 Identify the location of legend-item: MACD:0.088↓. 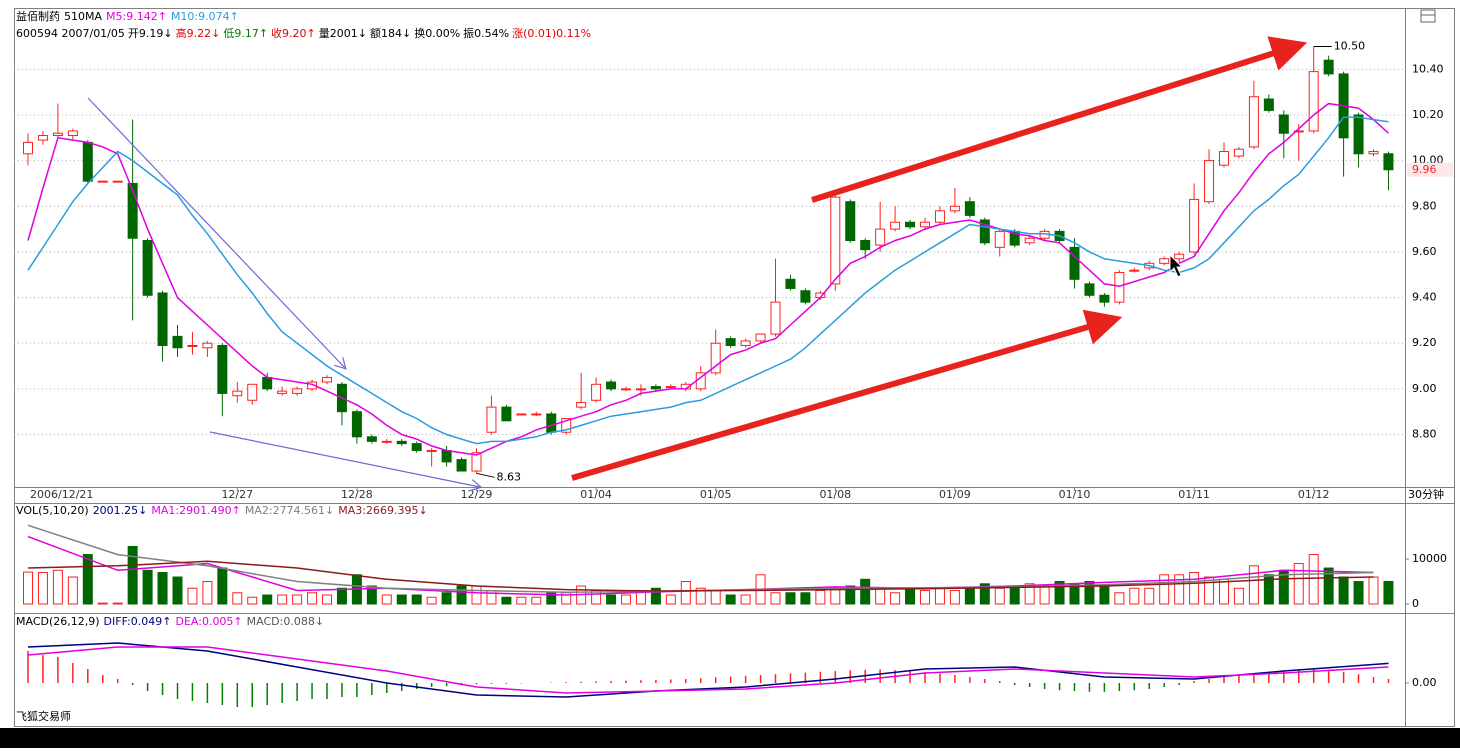
(285, 621).